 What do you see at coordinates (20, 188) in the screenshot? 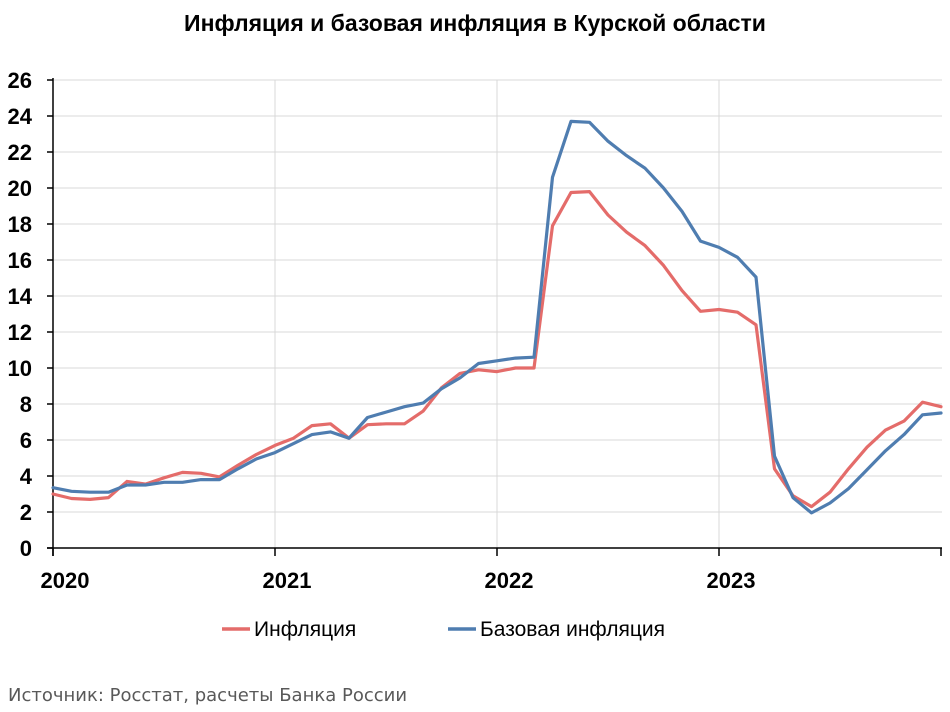
I see `y-tick-label: 20` at bounding box center [20, 188].